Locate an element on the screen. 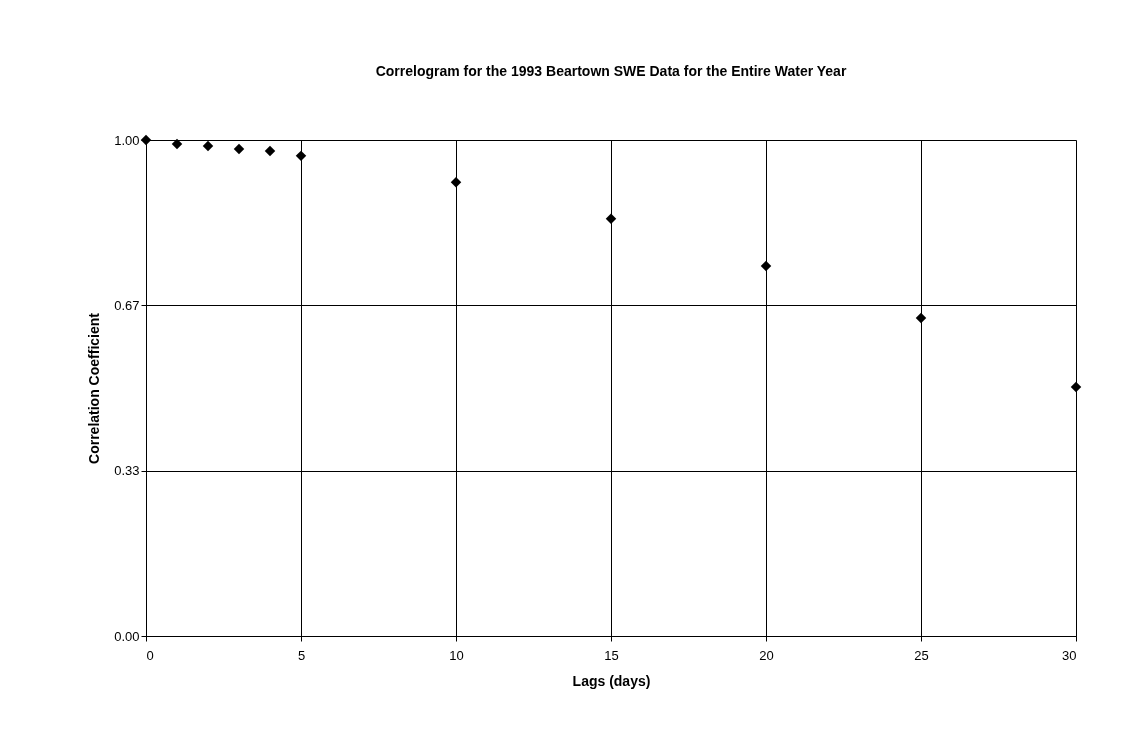 The image size is (1123, 752). x-tick-label: 30 is located at coordinates (1069, 655).